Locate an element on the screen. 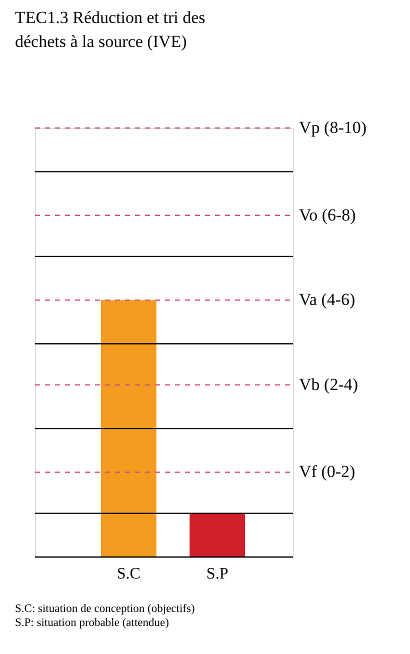 This screenshot has width=410, height=654. x-tick-label: S.P is located at coordinates (217, 574).